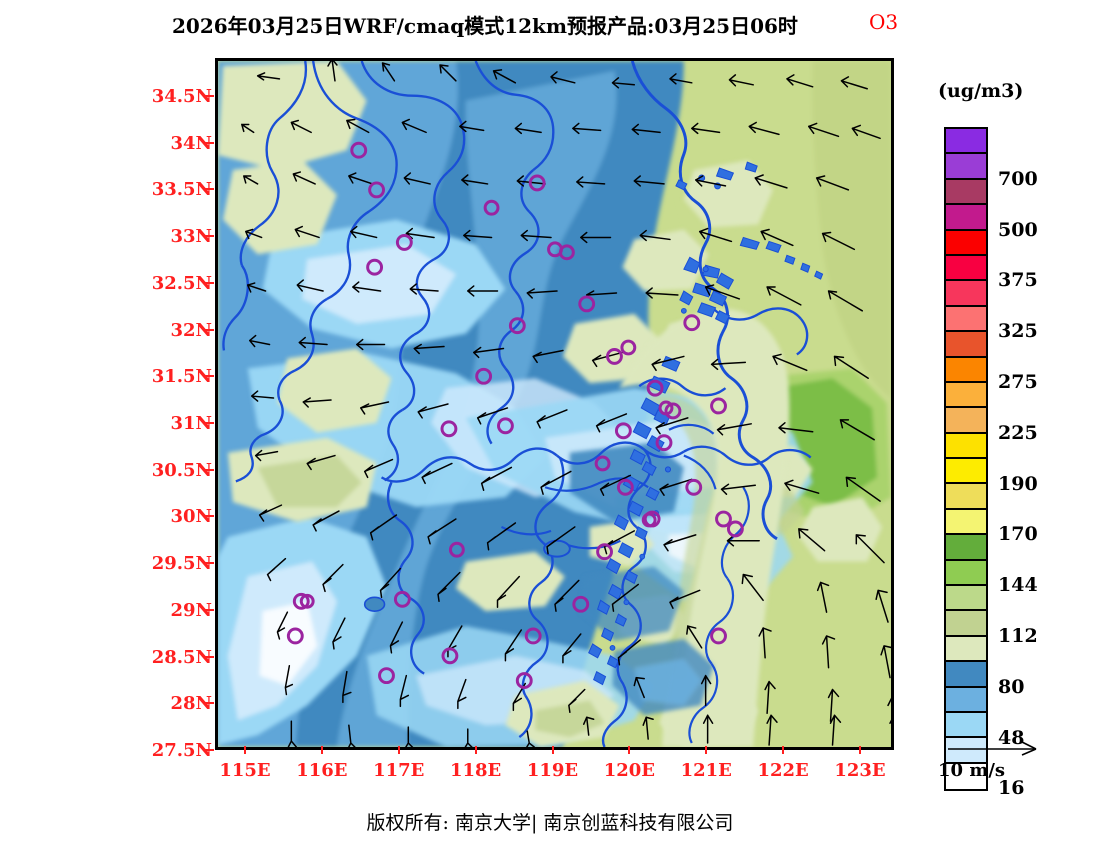  What do you see at coordinates (550, 823) in the screenshot?
I see `copyright-footer: 版权所有: 南京大学| 南京创蓝科技有限公司` at bounding box center [550, 823].